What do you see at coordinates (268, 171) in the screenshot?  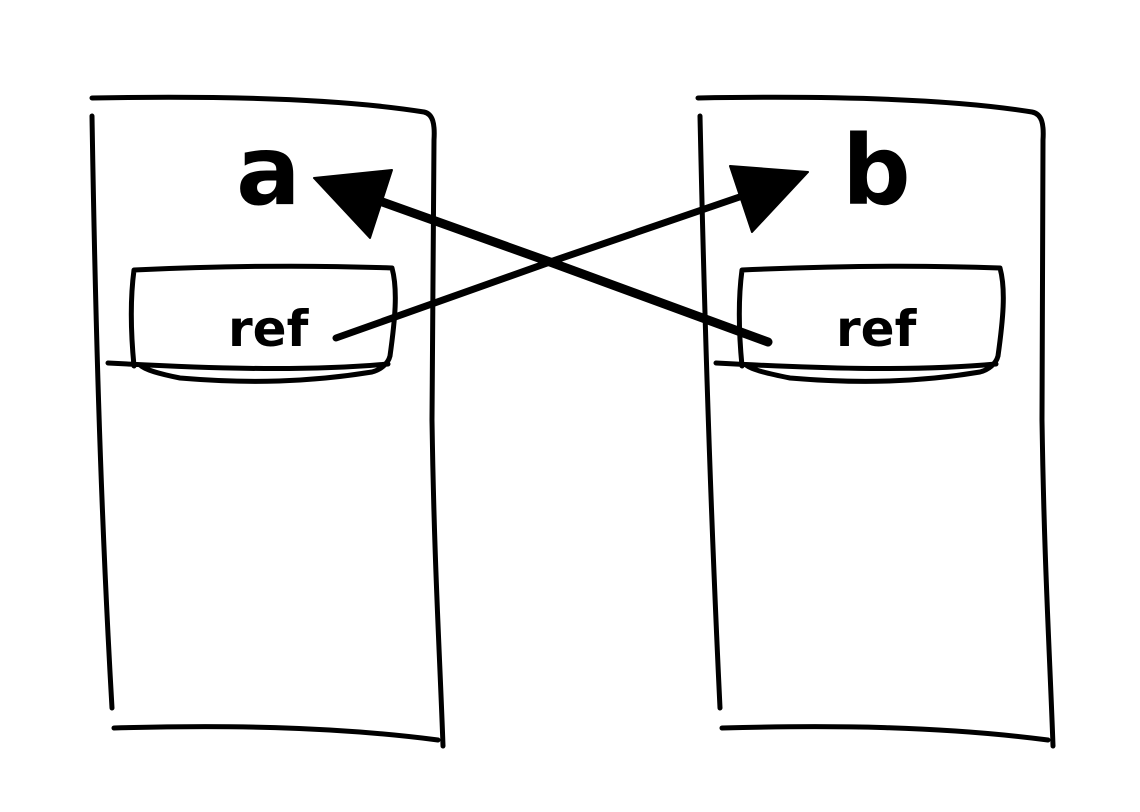 I see `object-a-label: a` at bounding box center [268, 171].